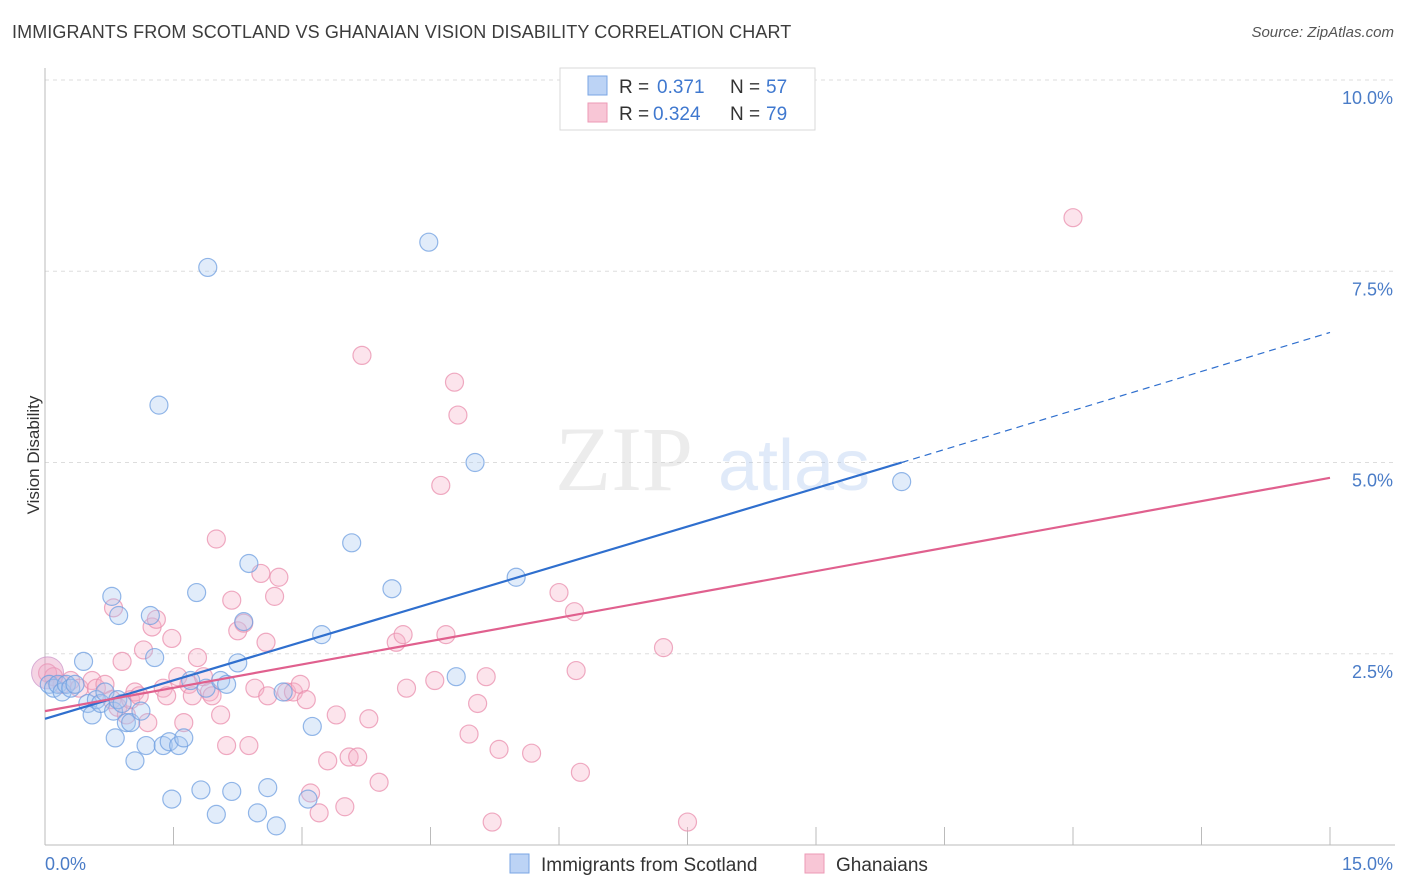 The image size is (1406, 892). I want to click on source-label: Source: ZipAtlas.com, so click(1322, 32).